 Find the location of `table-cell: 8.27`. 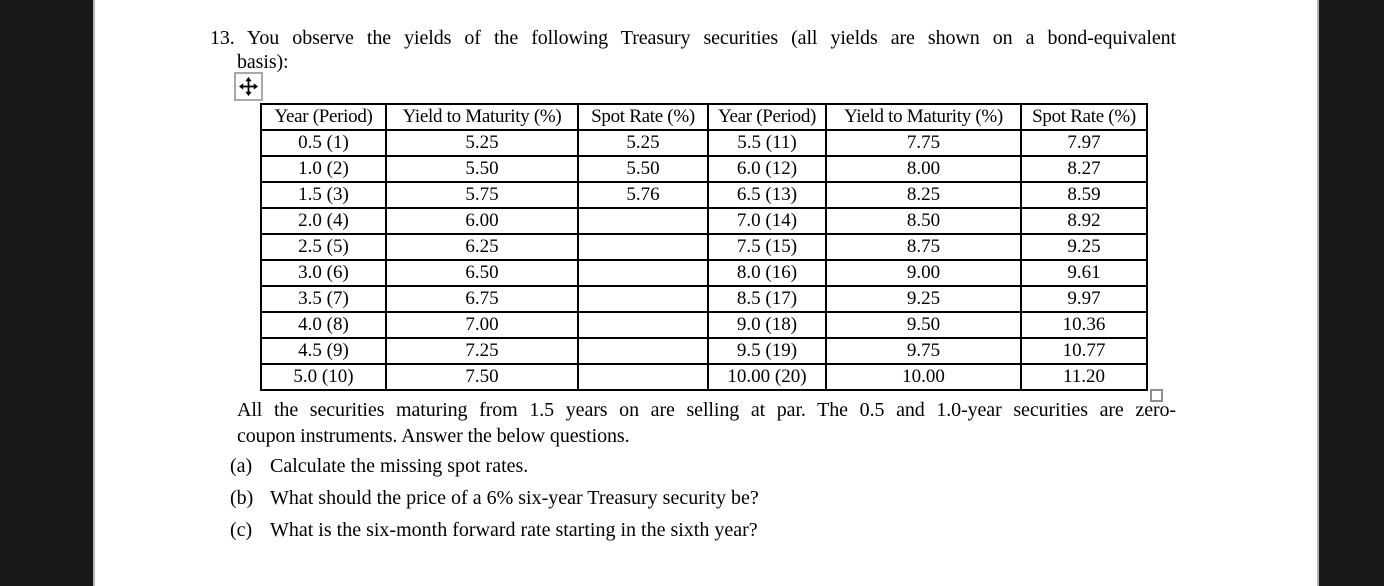

table-cell: 8.27 is located at coordinates (1084, 169).